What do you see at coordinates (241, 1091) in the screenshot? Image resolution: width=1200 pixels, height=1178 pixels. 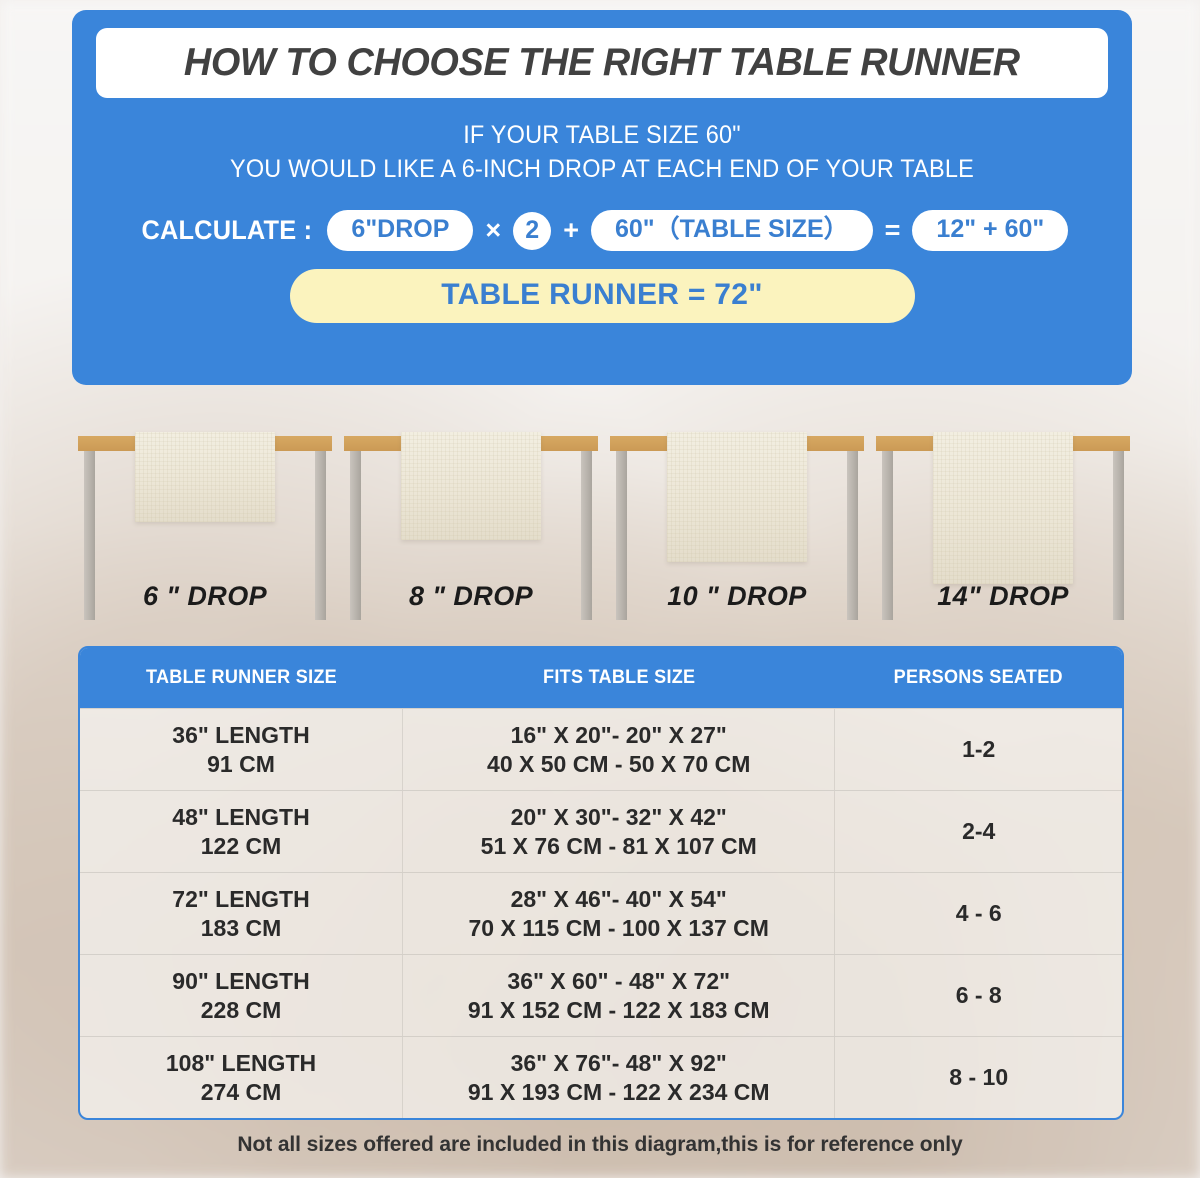 I see `runner-size-cm: 274 CM` at bounding box center [241, 1091].